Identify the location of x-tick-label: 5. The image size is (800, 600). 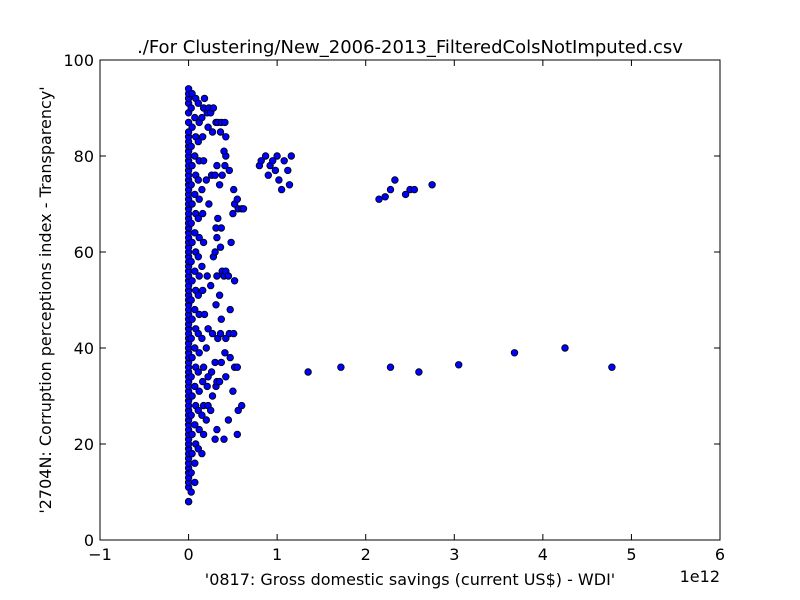
(631, 554).